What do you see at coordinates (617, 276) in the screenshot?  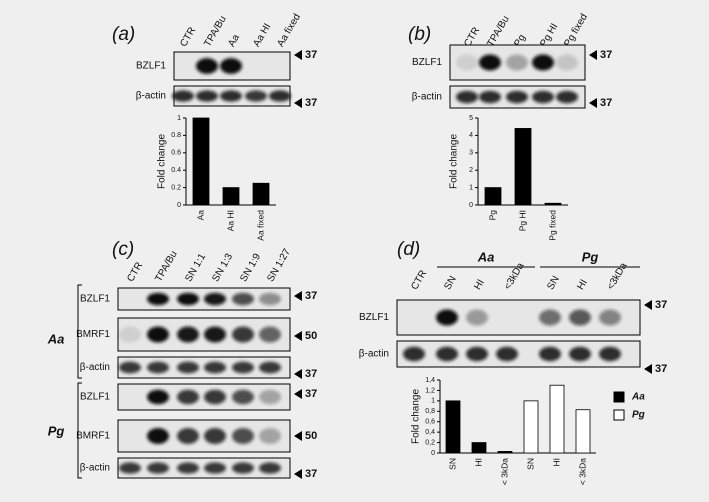 I see `lane-label: <3kDa` at bounding box center [617, 276].